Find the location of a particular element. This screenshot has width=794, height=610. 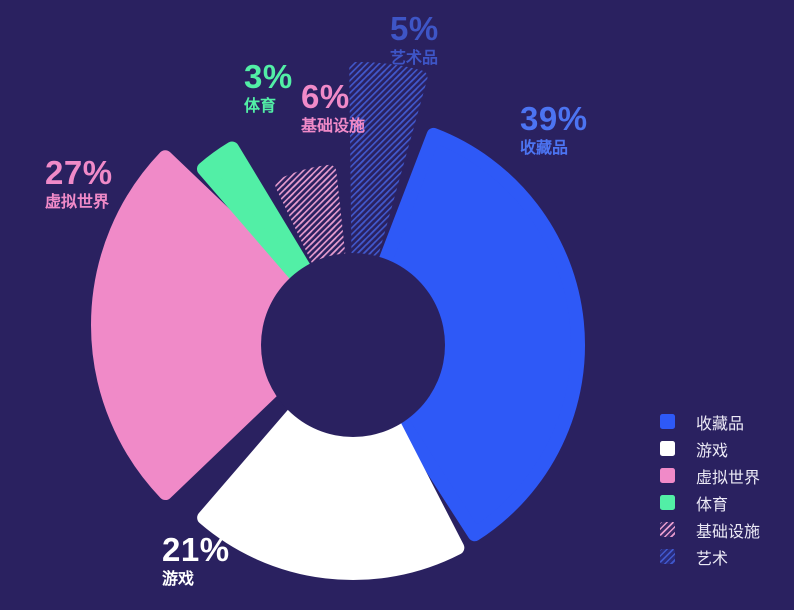

callout-sports: 3% 体育 is located at coordinates (268, 87).